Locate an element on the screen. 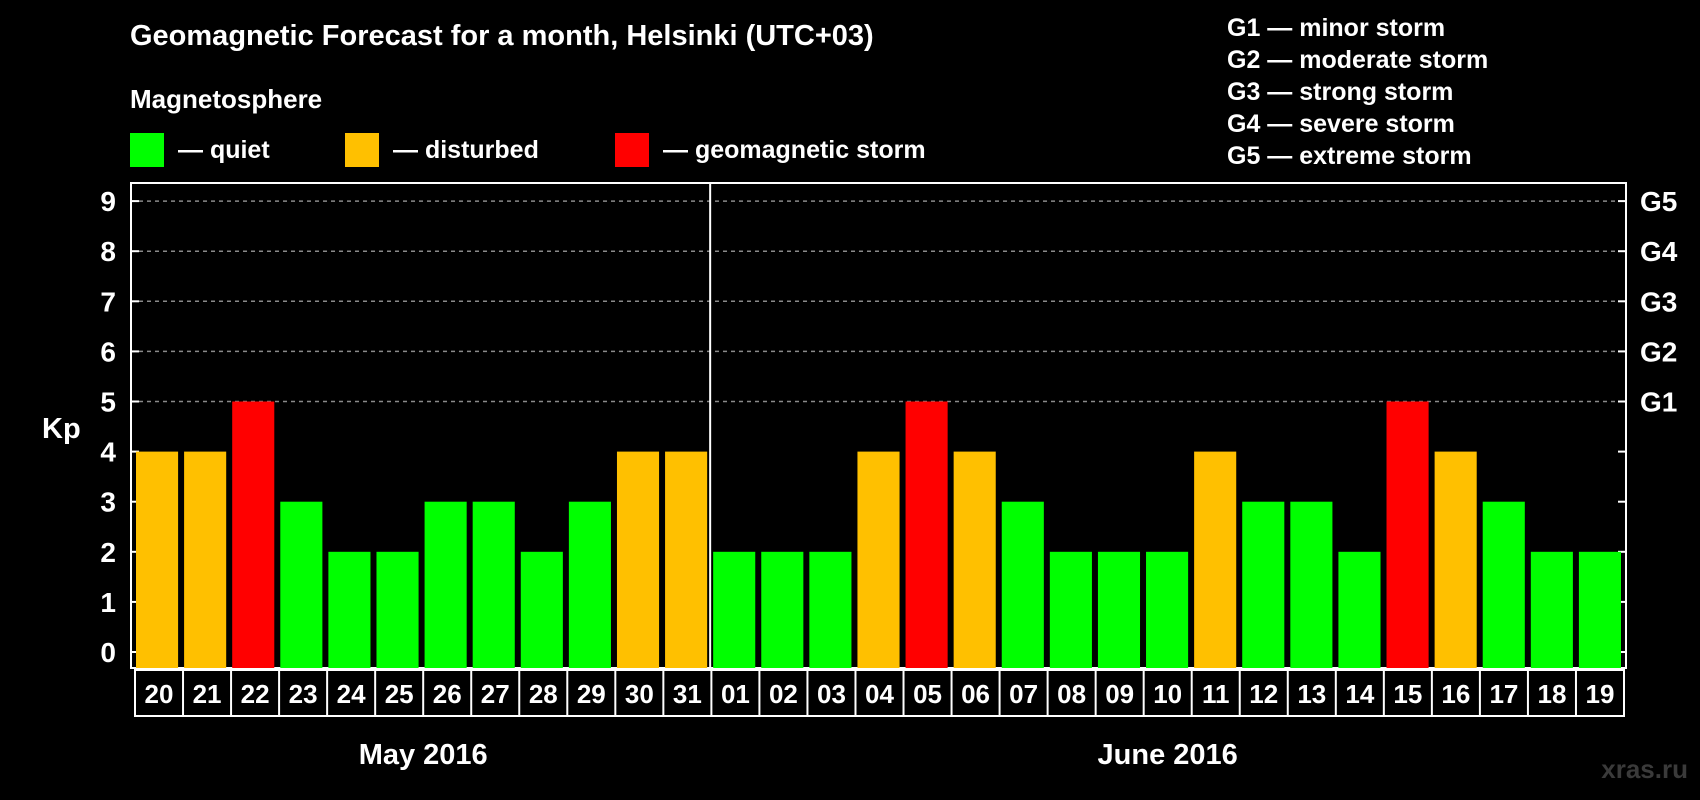  y-tick-label-9: 9 is located at coordinates (108, 201).